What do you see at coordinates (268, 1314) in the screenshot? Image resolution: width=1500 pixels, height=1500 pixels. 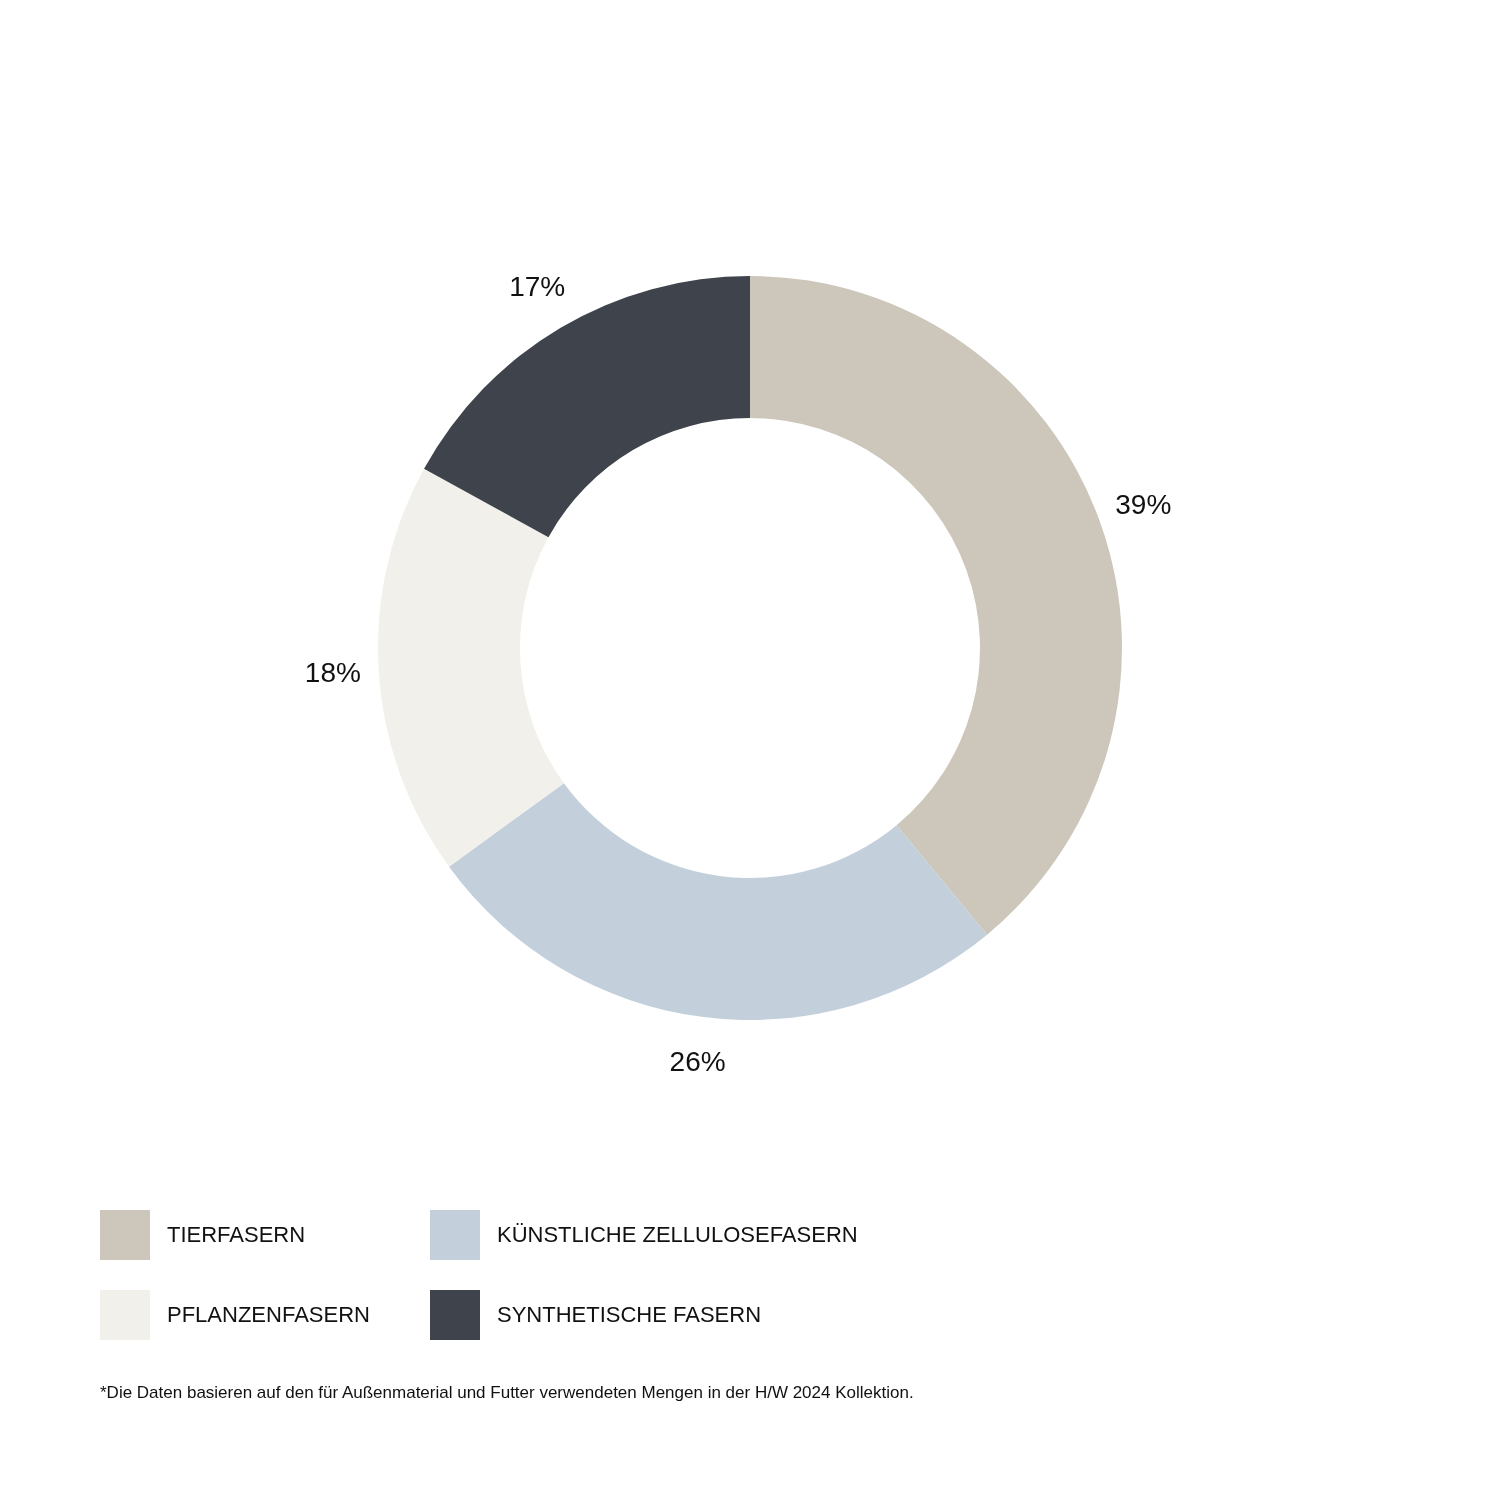 I see `legend-label: PFLANZENFASERN` at bounding box center [268, 1314].